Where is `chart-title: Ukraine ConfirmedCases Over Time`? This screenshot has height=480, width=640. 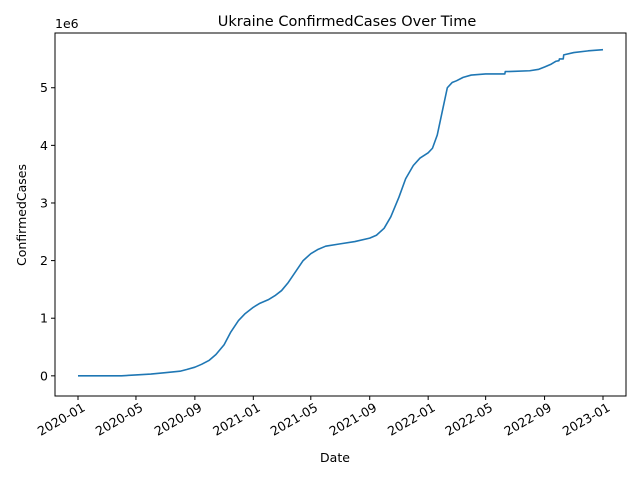 chart-title: Ukraine ConfirmedCases Over Time is located at coordinates (347, 22).